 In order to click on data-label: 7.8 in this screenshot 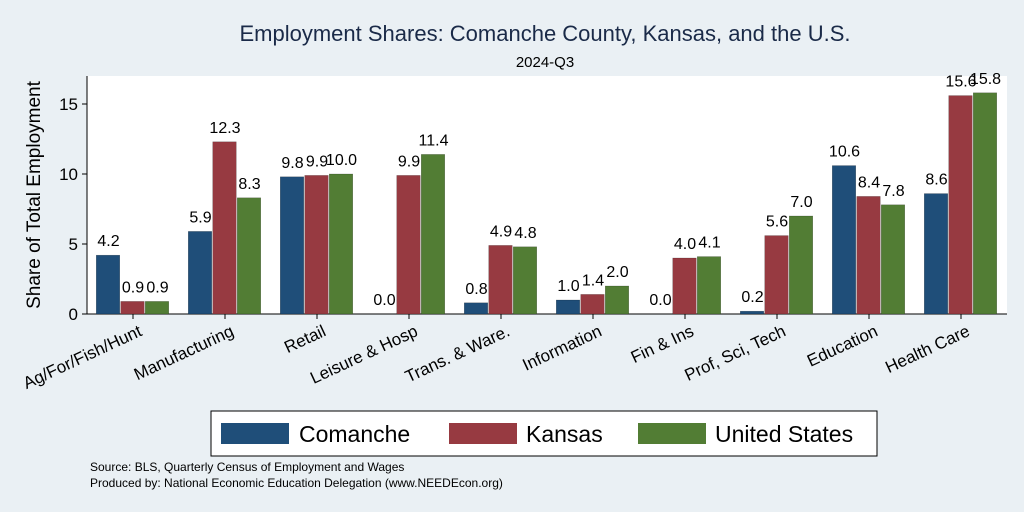, I will do `click(893, 191)`.